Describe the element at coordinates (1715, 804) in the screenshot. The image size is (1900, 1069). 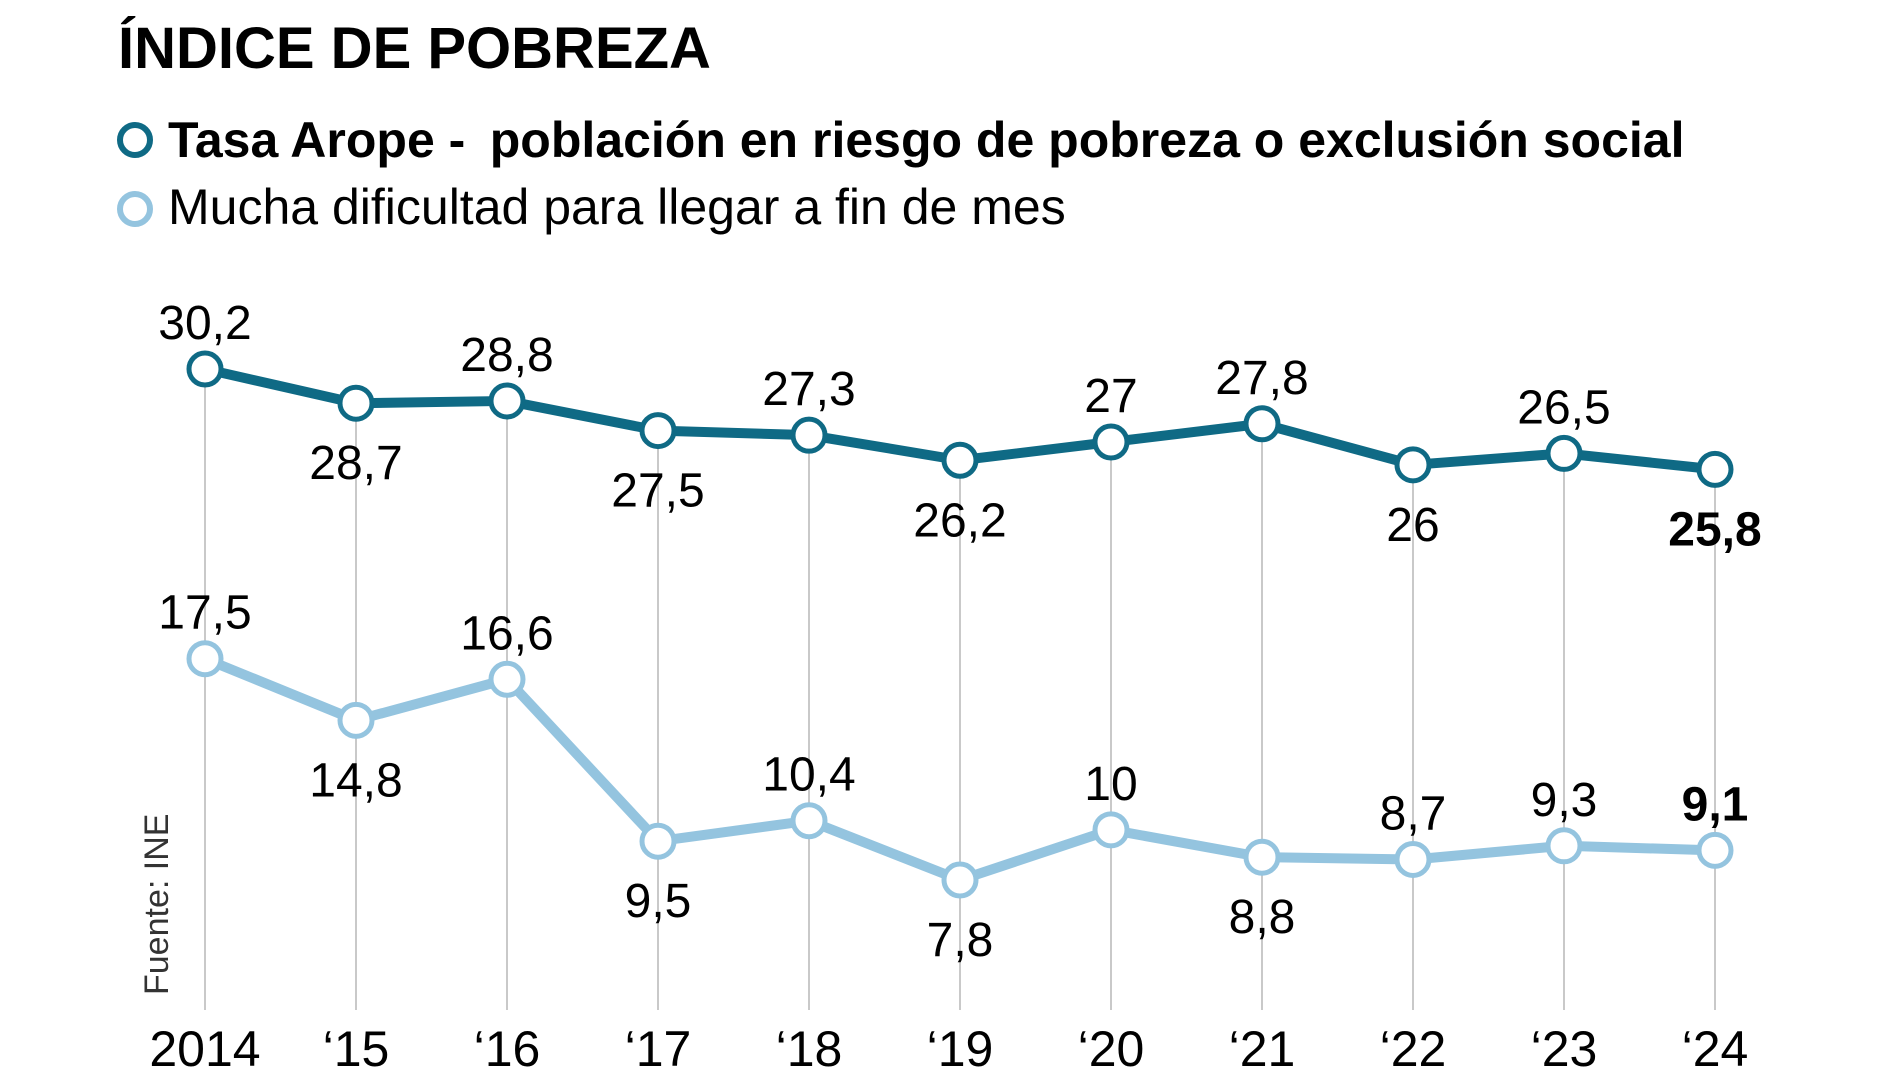
I see `data-label: 9,1` at that location.